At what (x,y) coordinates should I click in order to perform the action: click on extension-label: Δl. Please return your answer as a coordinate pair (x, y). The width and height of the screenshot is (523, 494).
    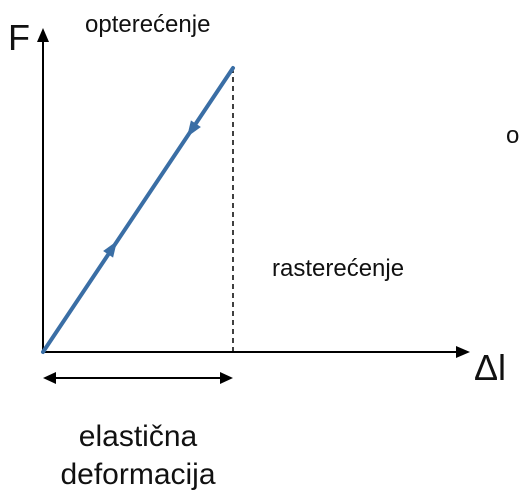
    Looking at the image, I should click on (490, 367).